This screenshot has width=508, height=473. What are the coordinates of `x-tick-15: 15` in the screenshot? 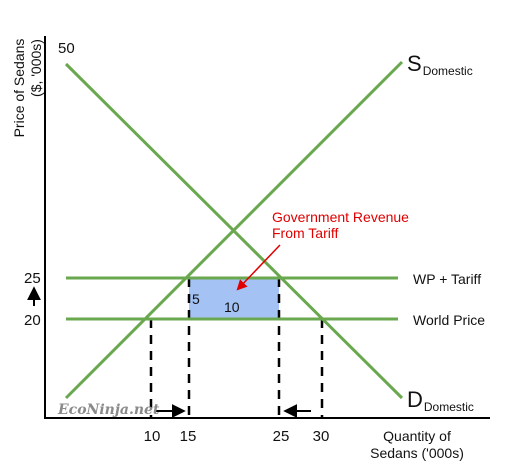 It's located at (188, 436).